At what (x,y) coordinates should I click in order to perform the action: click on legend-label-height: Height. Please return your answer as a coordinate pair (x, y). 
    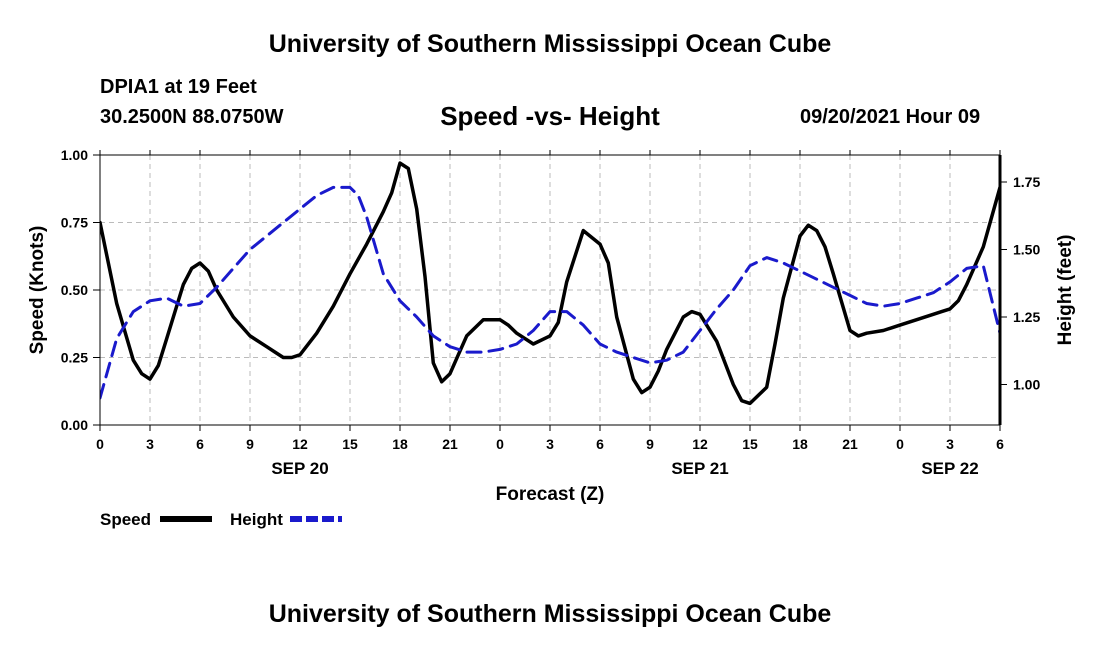
    Looking at the image, I should click on (256, 519).